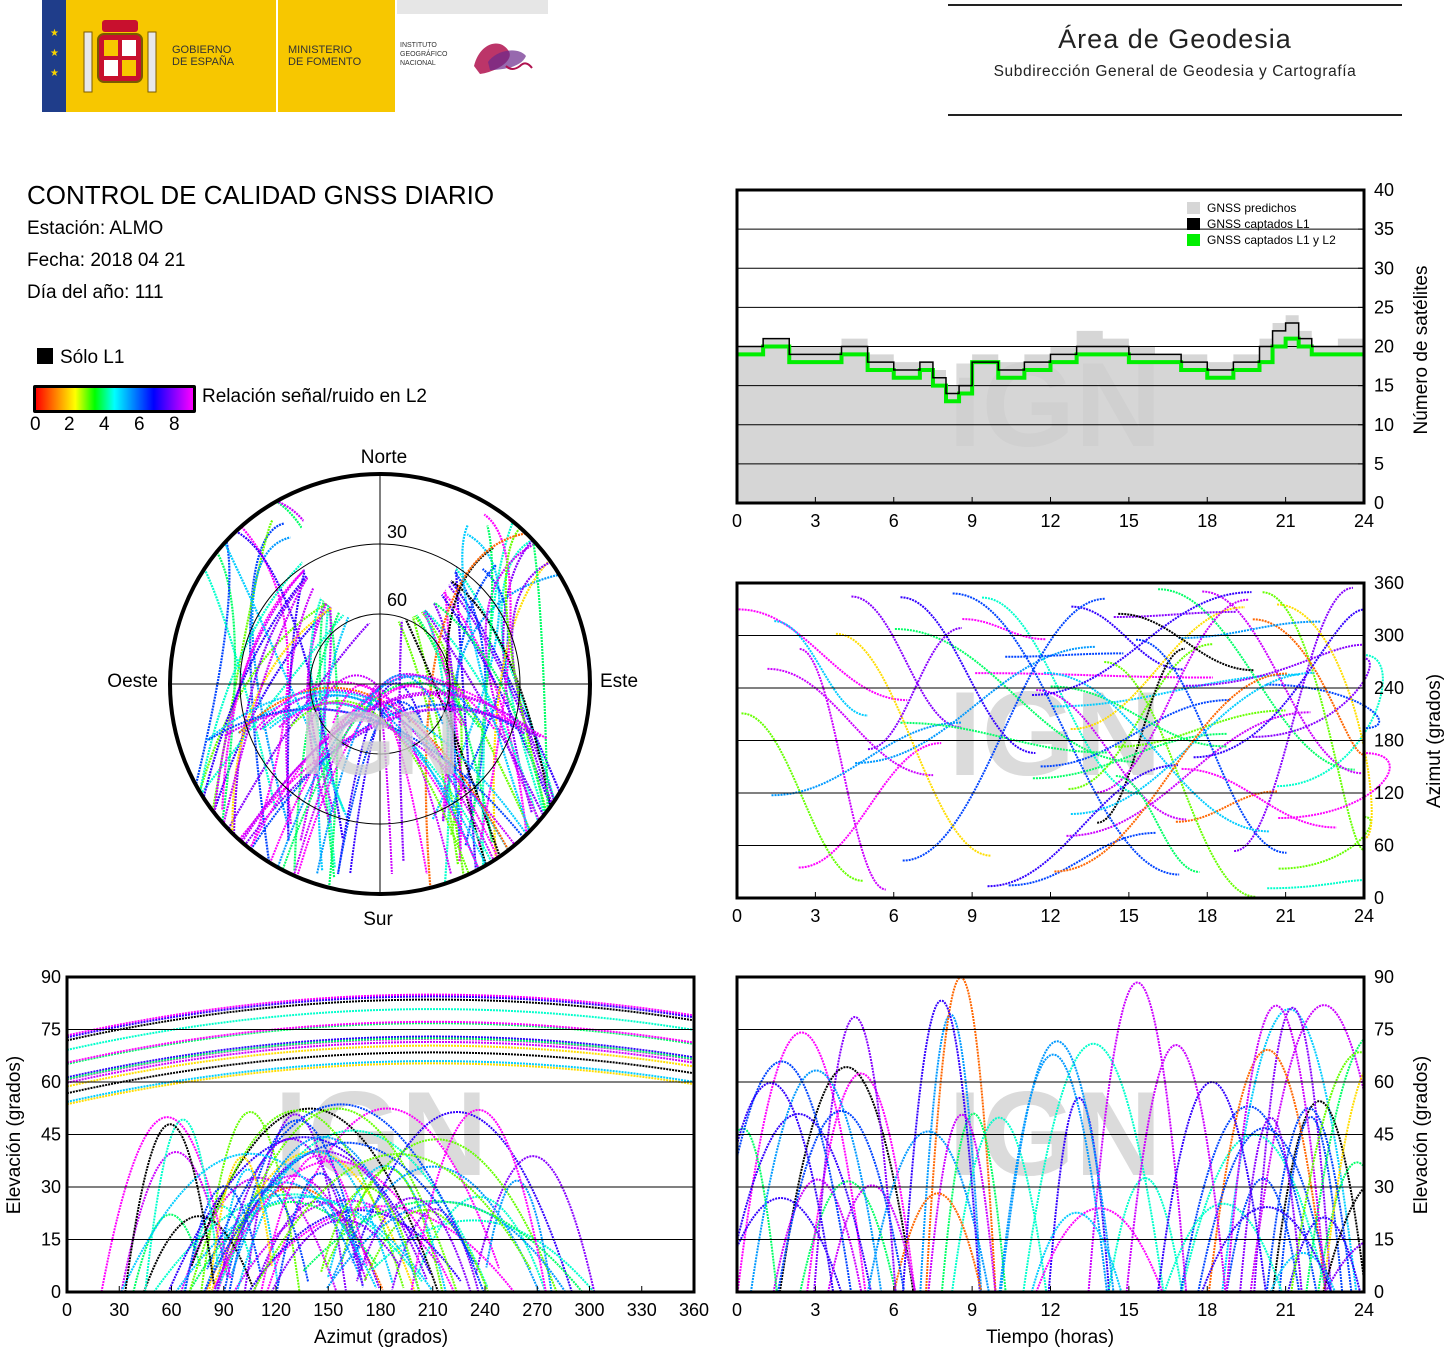 The height and width of the screenshot is (1350, 1445). Describe the element at coordinates (325, 56) in the screenshot. I see `ministry-text: MINISTERIO DE FOMENTO` at that location.